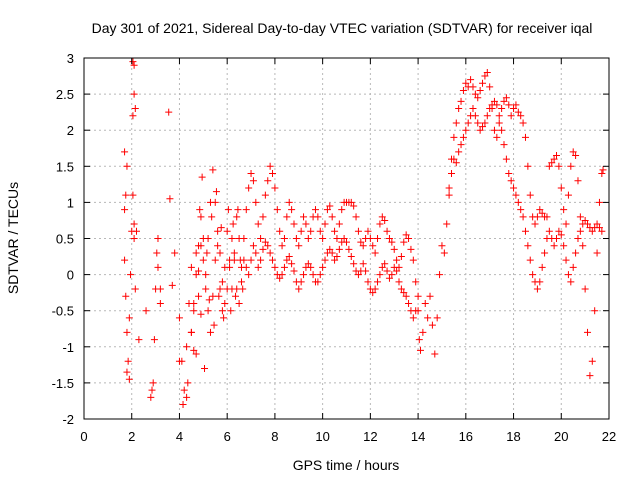 The height and width of the screenshot is (480, 640). What do you see at coordinates (227, 436) in the screenshot?
I see `x-tick-label: 6` at bounding box center [227, 436].